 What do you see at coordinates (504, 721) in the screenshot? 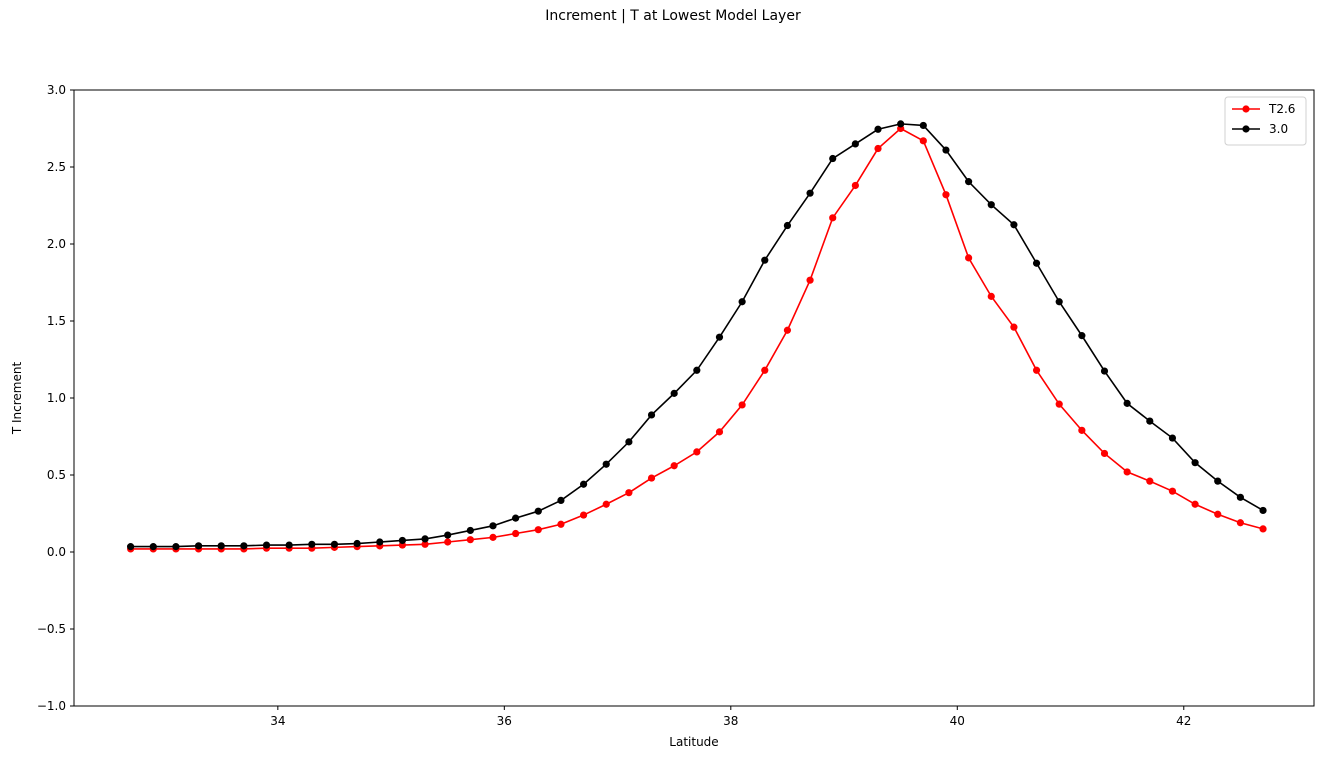
I see `x-tick-label: 36` at bounding box center [504, 721].